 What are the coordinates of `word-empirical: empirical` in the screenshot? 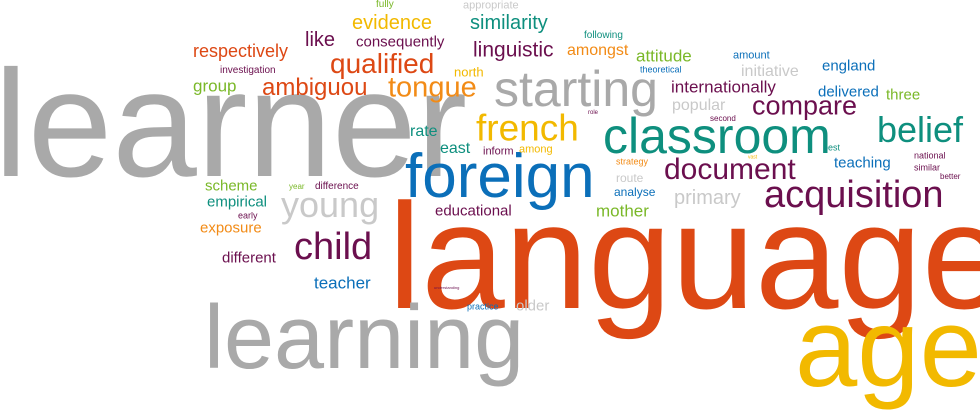 It's located at (237, 202).